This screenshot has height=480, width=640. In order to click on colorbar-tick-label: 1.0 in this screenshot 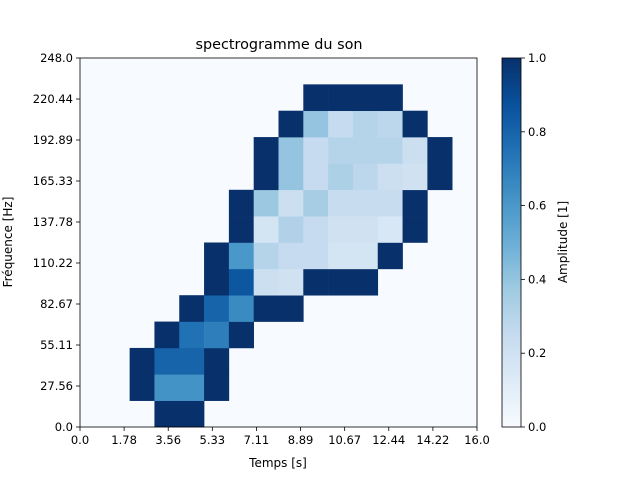, I will do `click(537, 58)`.